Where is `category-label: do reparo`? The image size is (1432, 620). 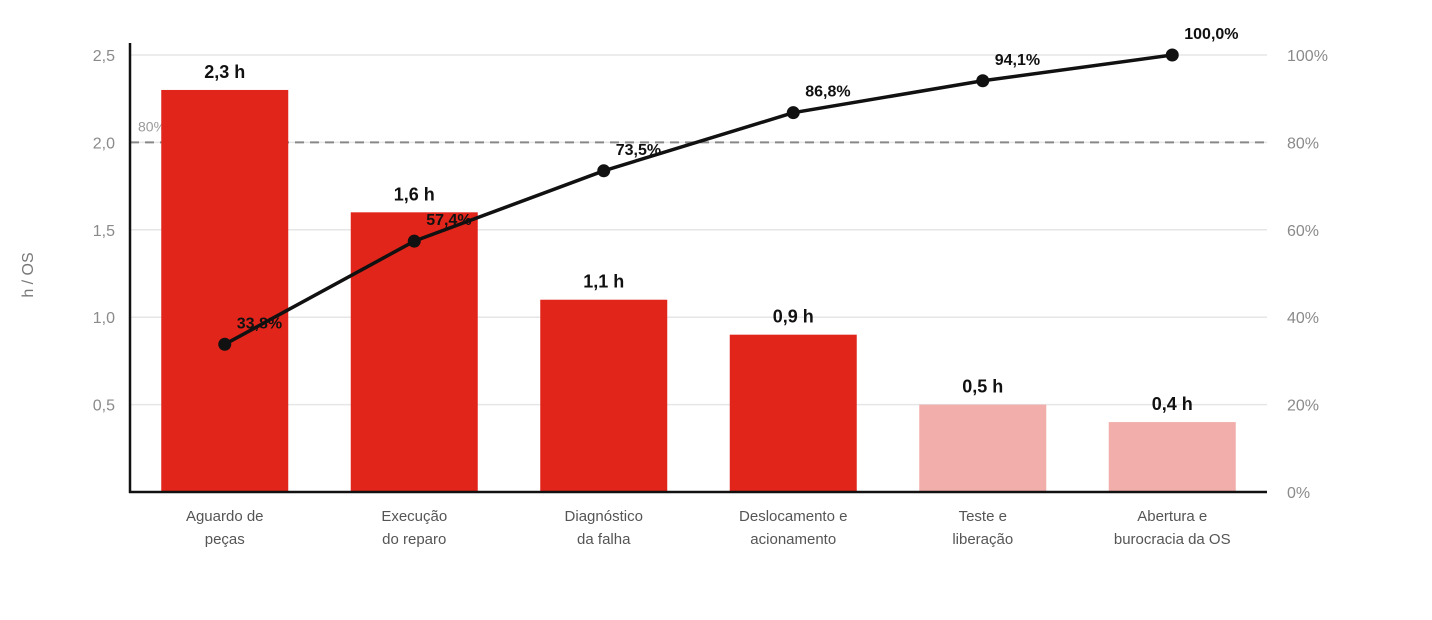
category-label: do reparo is located at coordinates (414, 539).